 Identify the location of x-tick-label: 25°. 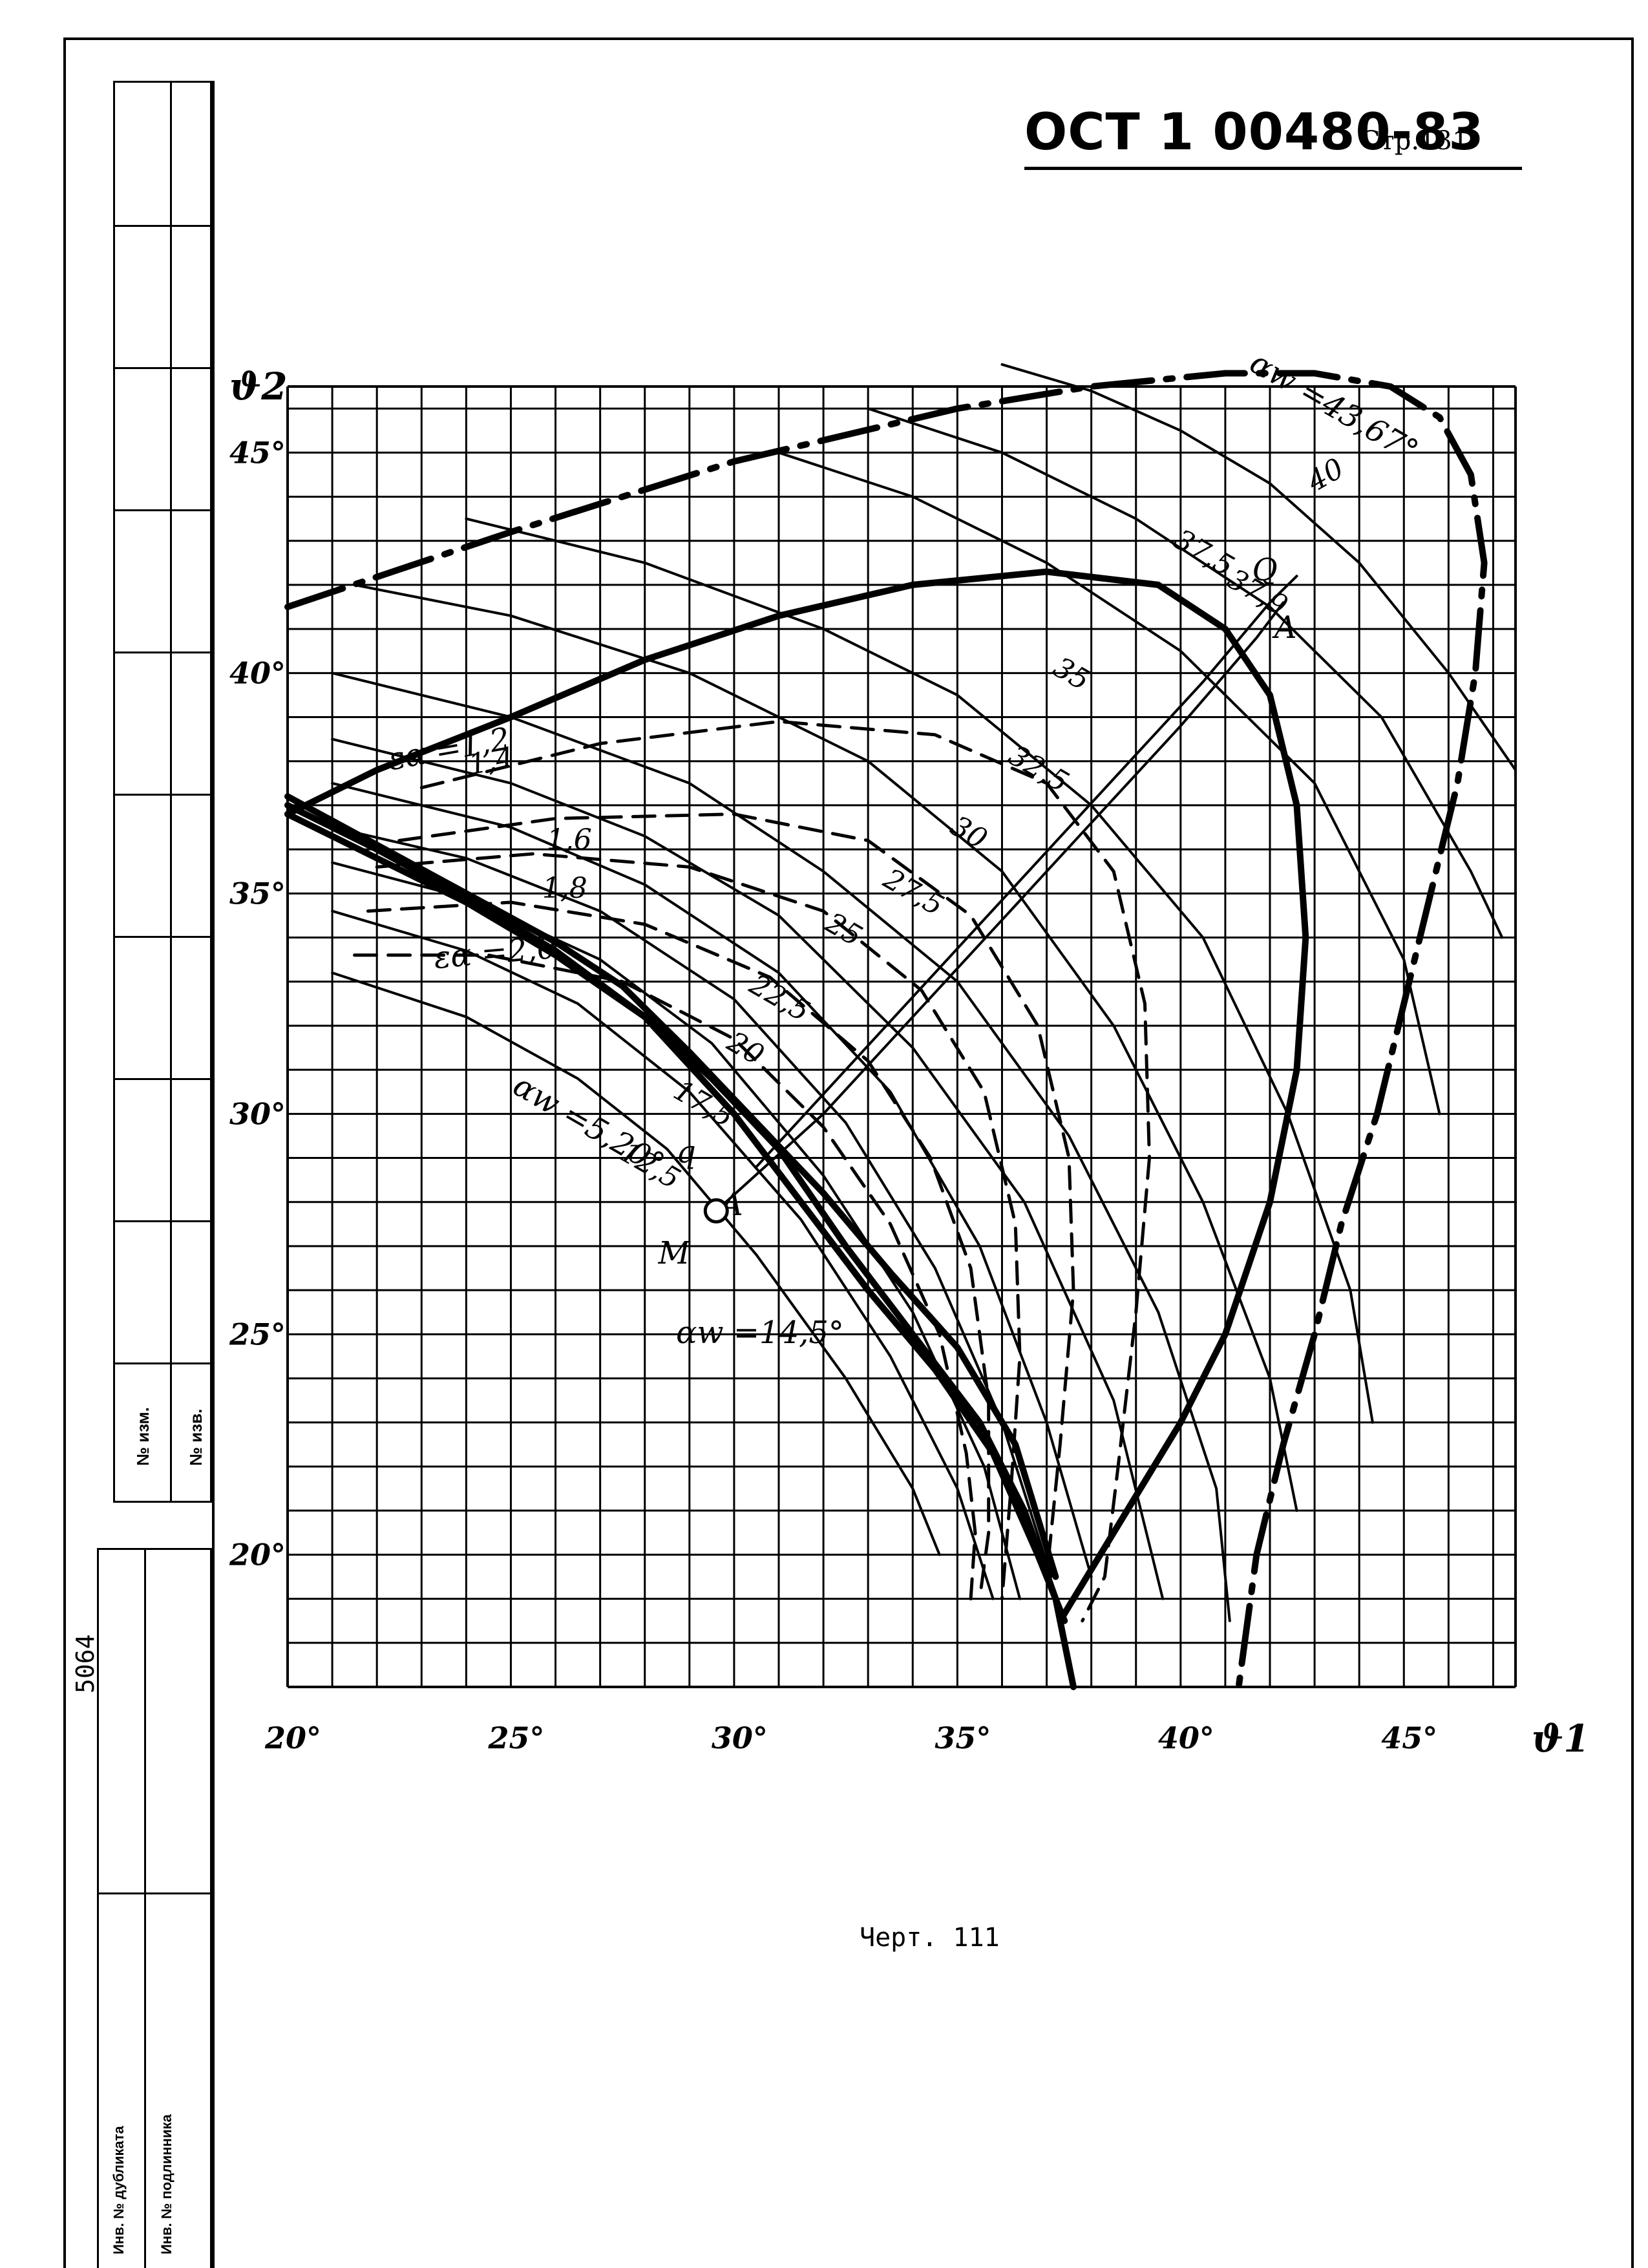
(515, 1738).